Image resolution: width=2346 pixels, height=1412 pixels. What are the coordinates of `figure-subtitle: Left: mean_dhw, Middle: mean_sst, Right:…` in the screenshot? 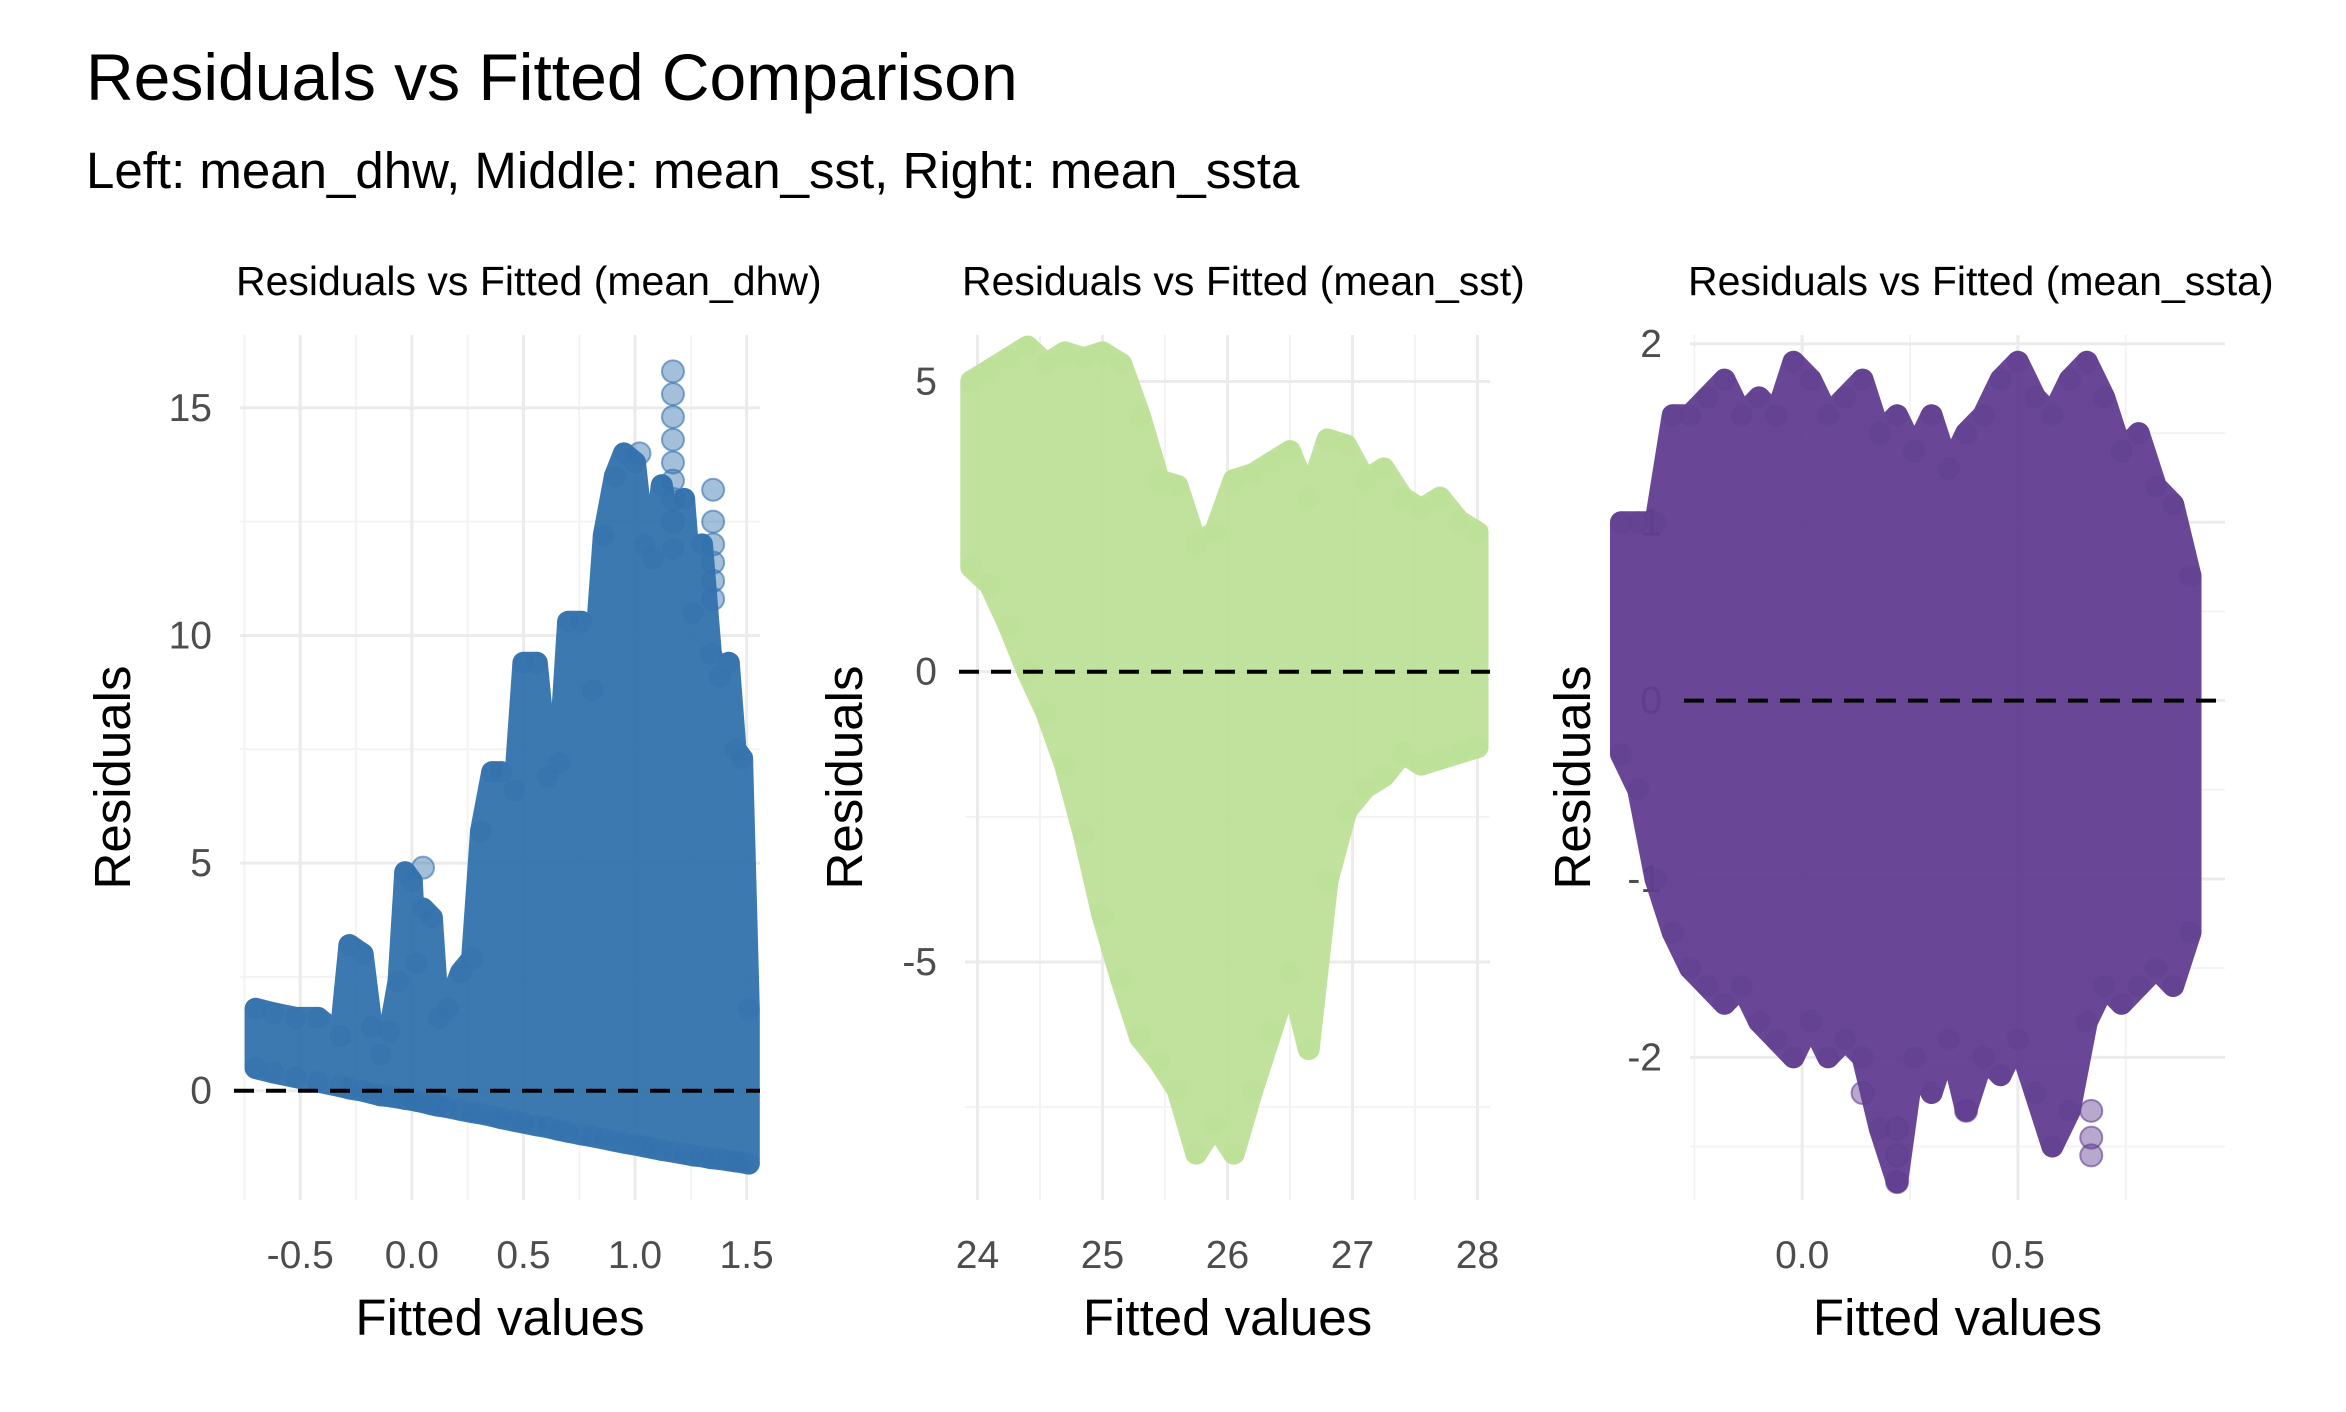 It's located at (693, 170).